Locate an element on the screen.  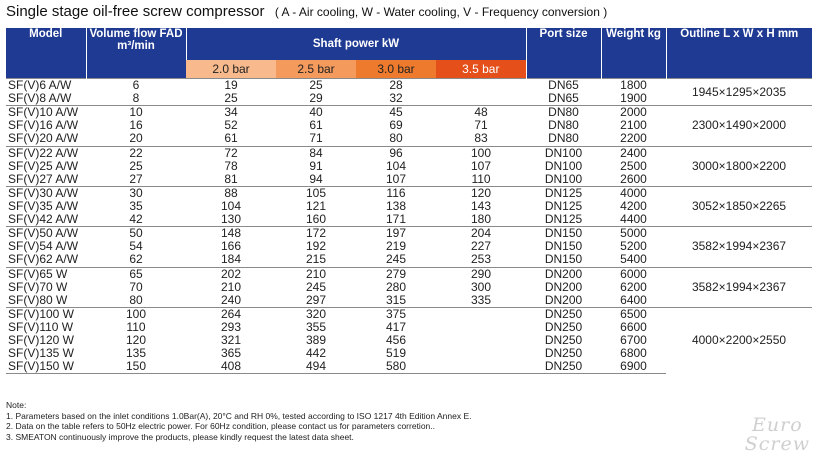
port-cell: DN65 is located at coordinates (564, 85).